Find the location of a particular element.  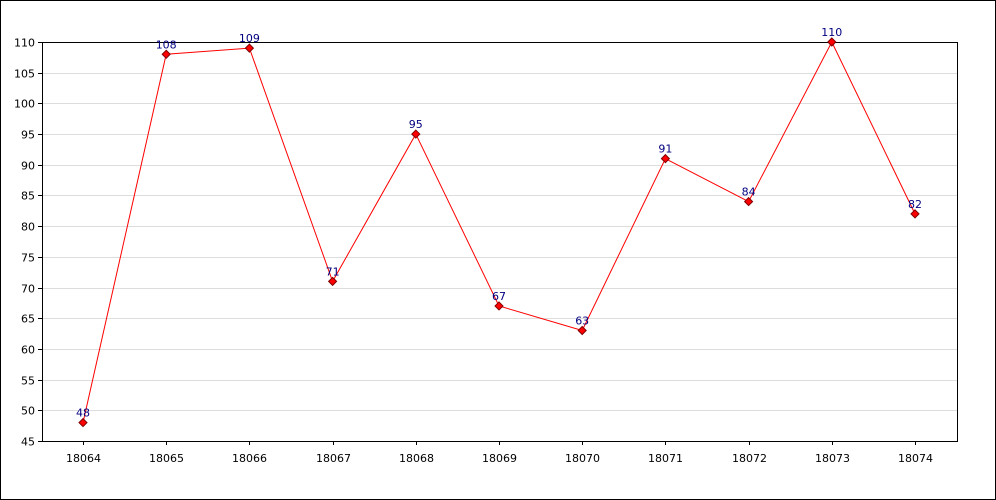

data-label: 67 is located at coordinates (499, 296).